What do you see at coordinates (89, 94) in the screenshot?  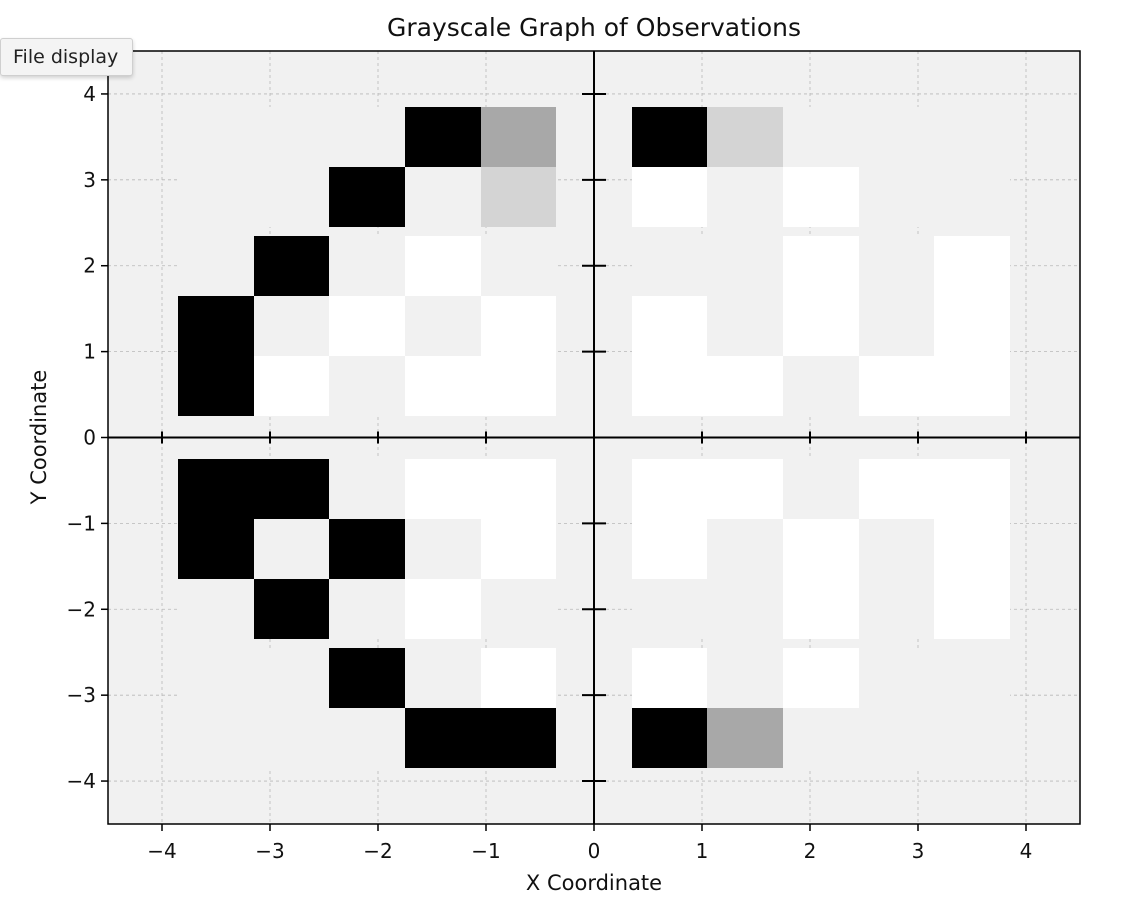 I see `y-tick-label: 4` at bounding box center [89, 94].